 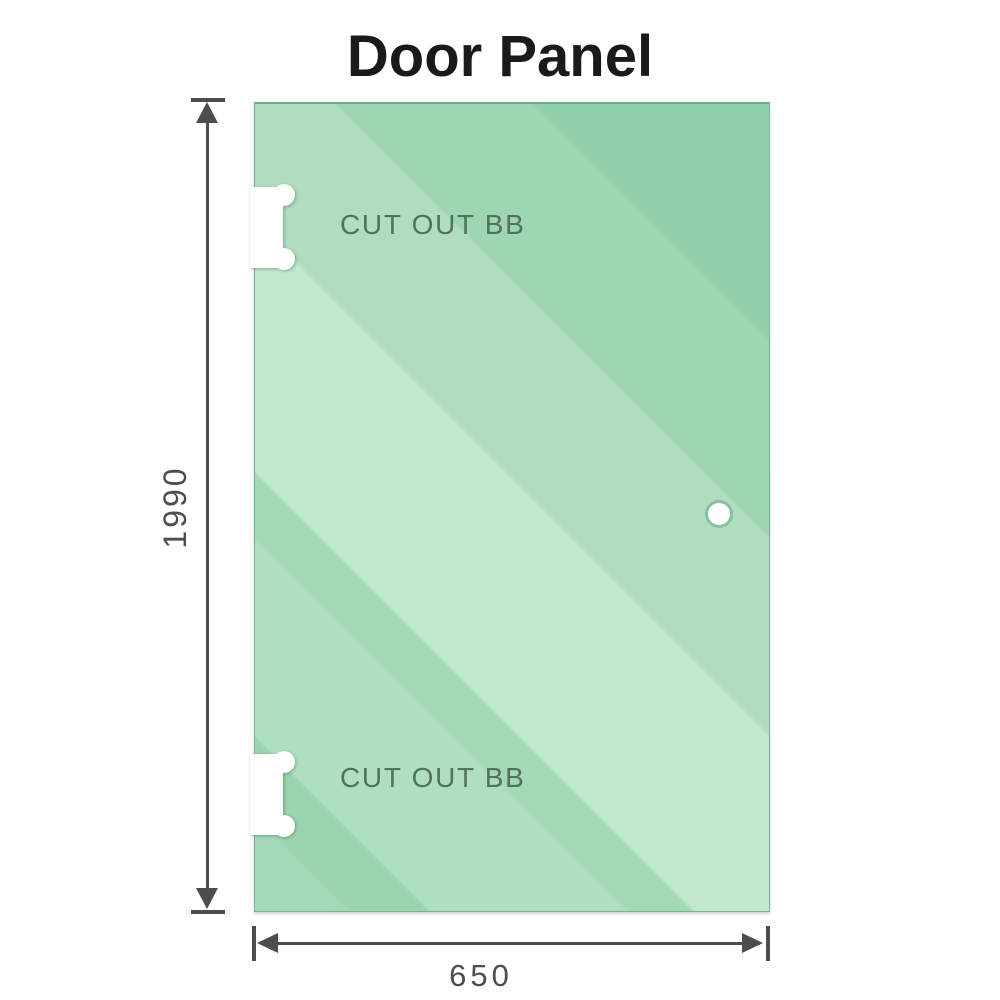 I want to click on arrow-right-icon, so click(x=752, y=943).